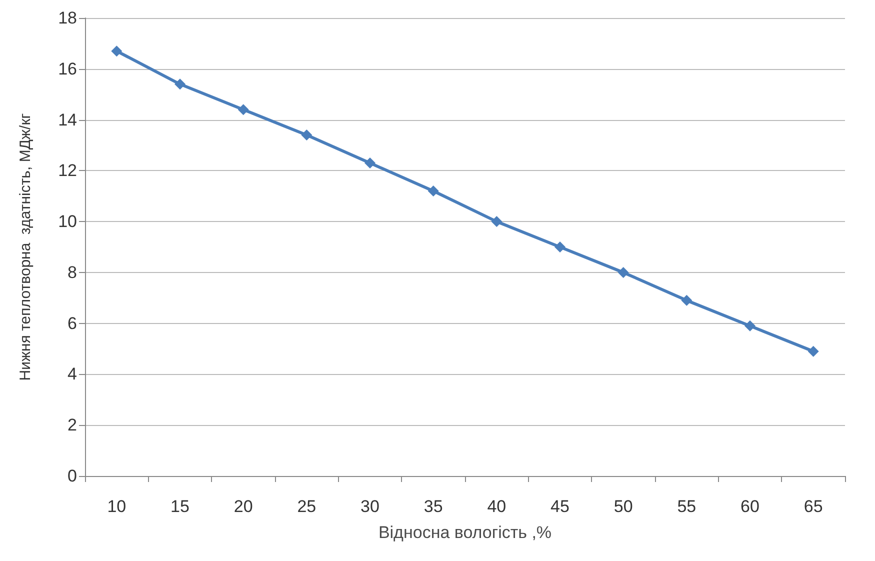 This screenshot has width=875, height=561. Describe the element at coordinates (25, 246) in the screenshot. I see `y-axis-title: Нижня теплотворна здатність, МДж/кг` at that location.